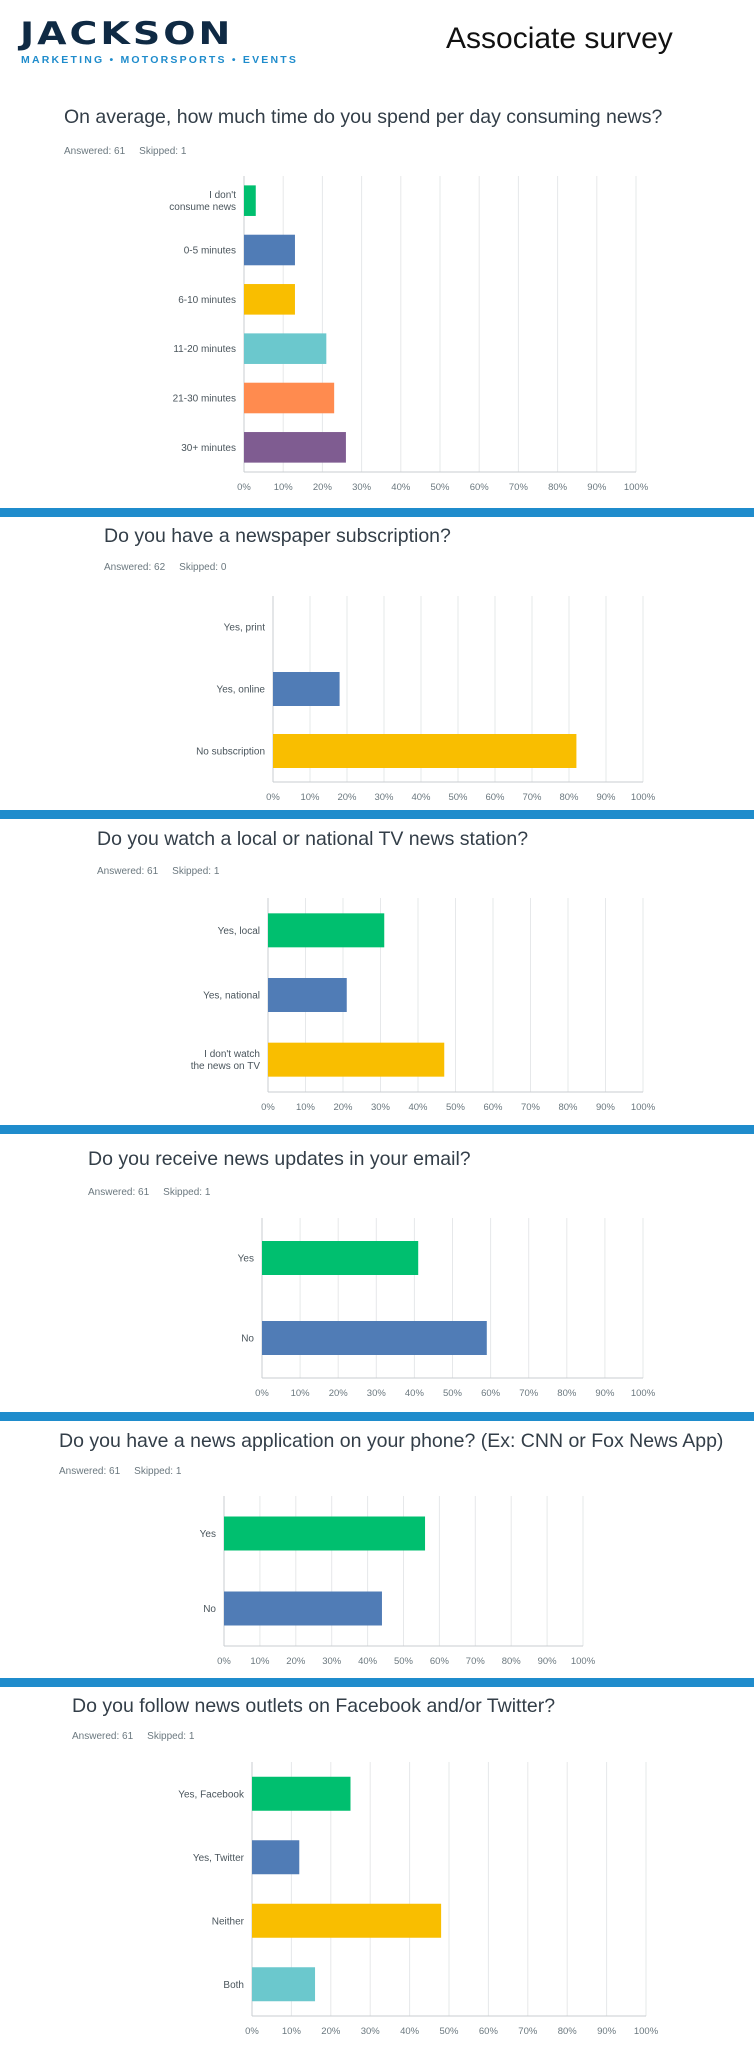  What do you see at coordinates (207, 300) in the screenshot?
I see `category-label: 6-10 minutes` at bounding box center [207, 300].